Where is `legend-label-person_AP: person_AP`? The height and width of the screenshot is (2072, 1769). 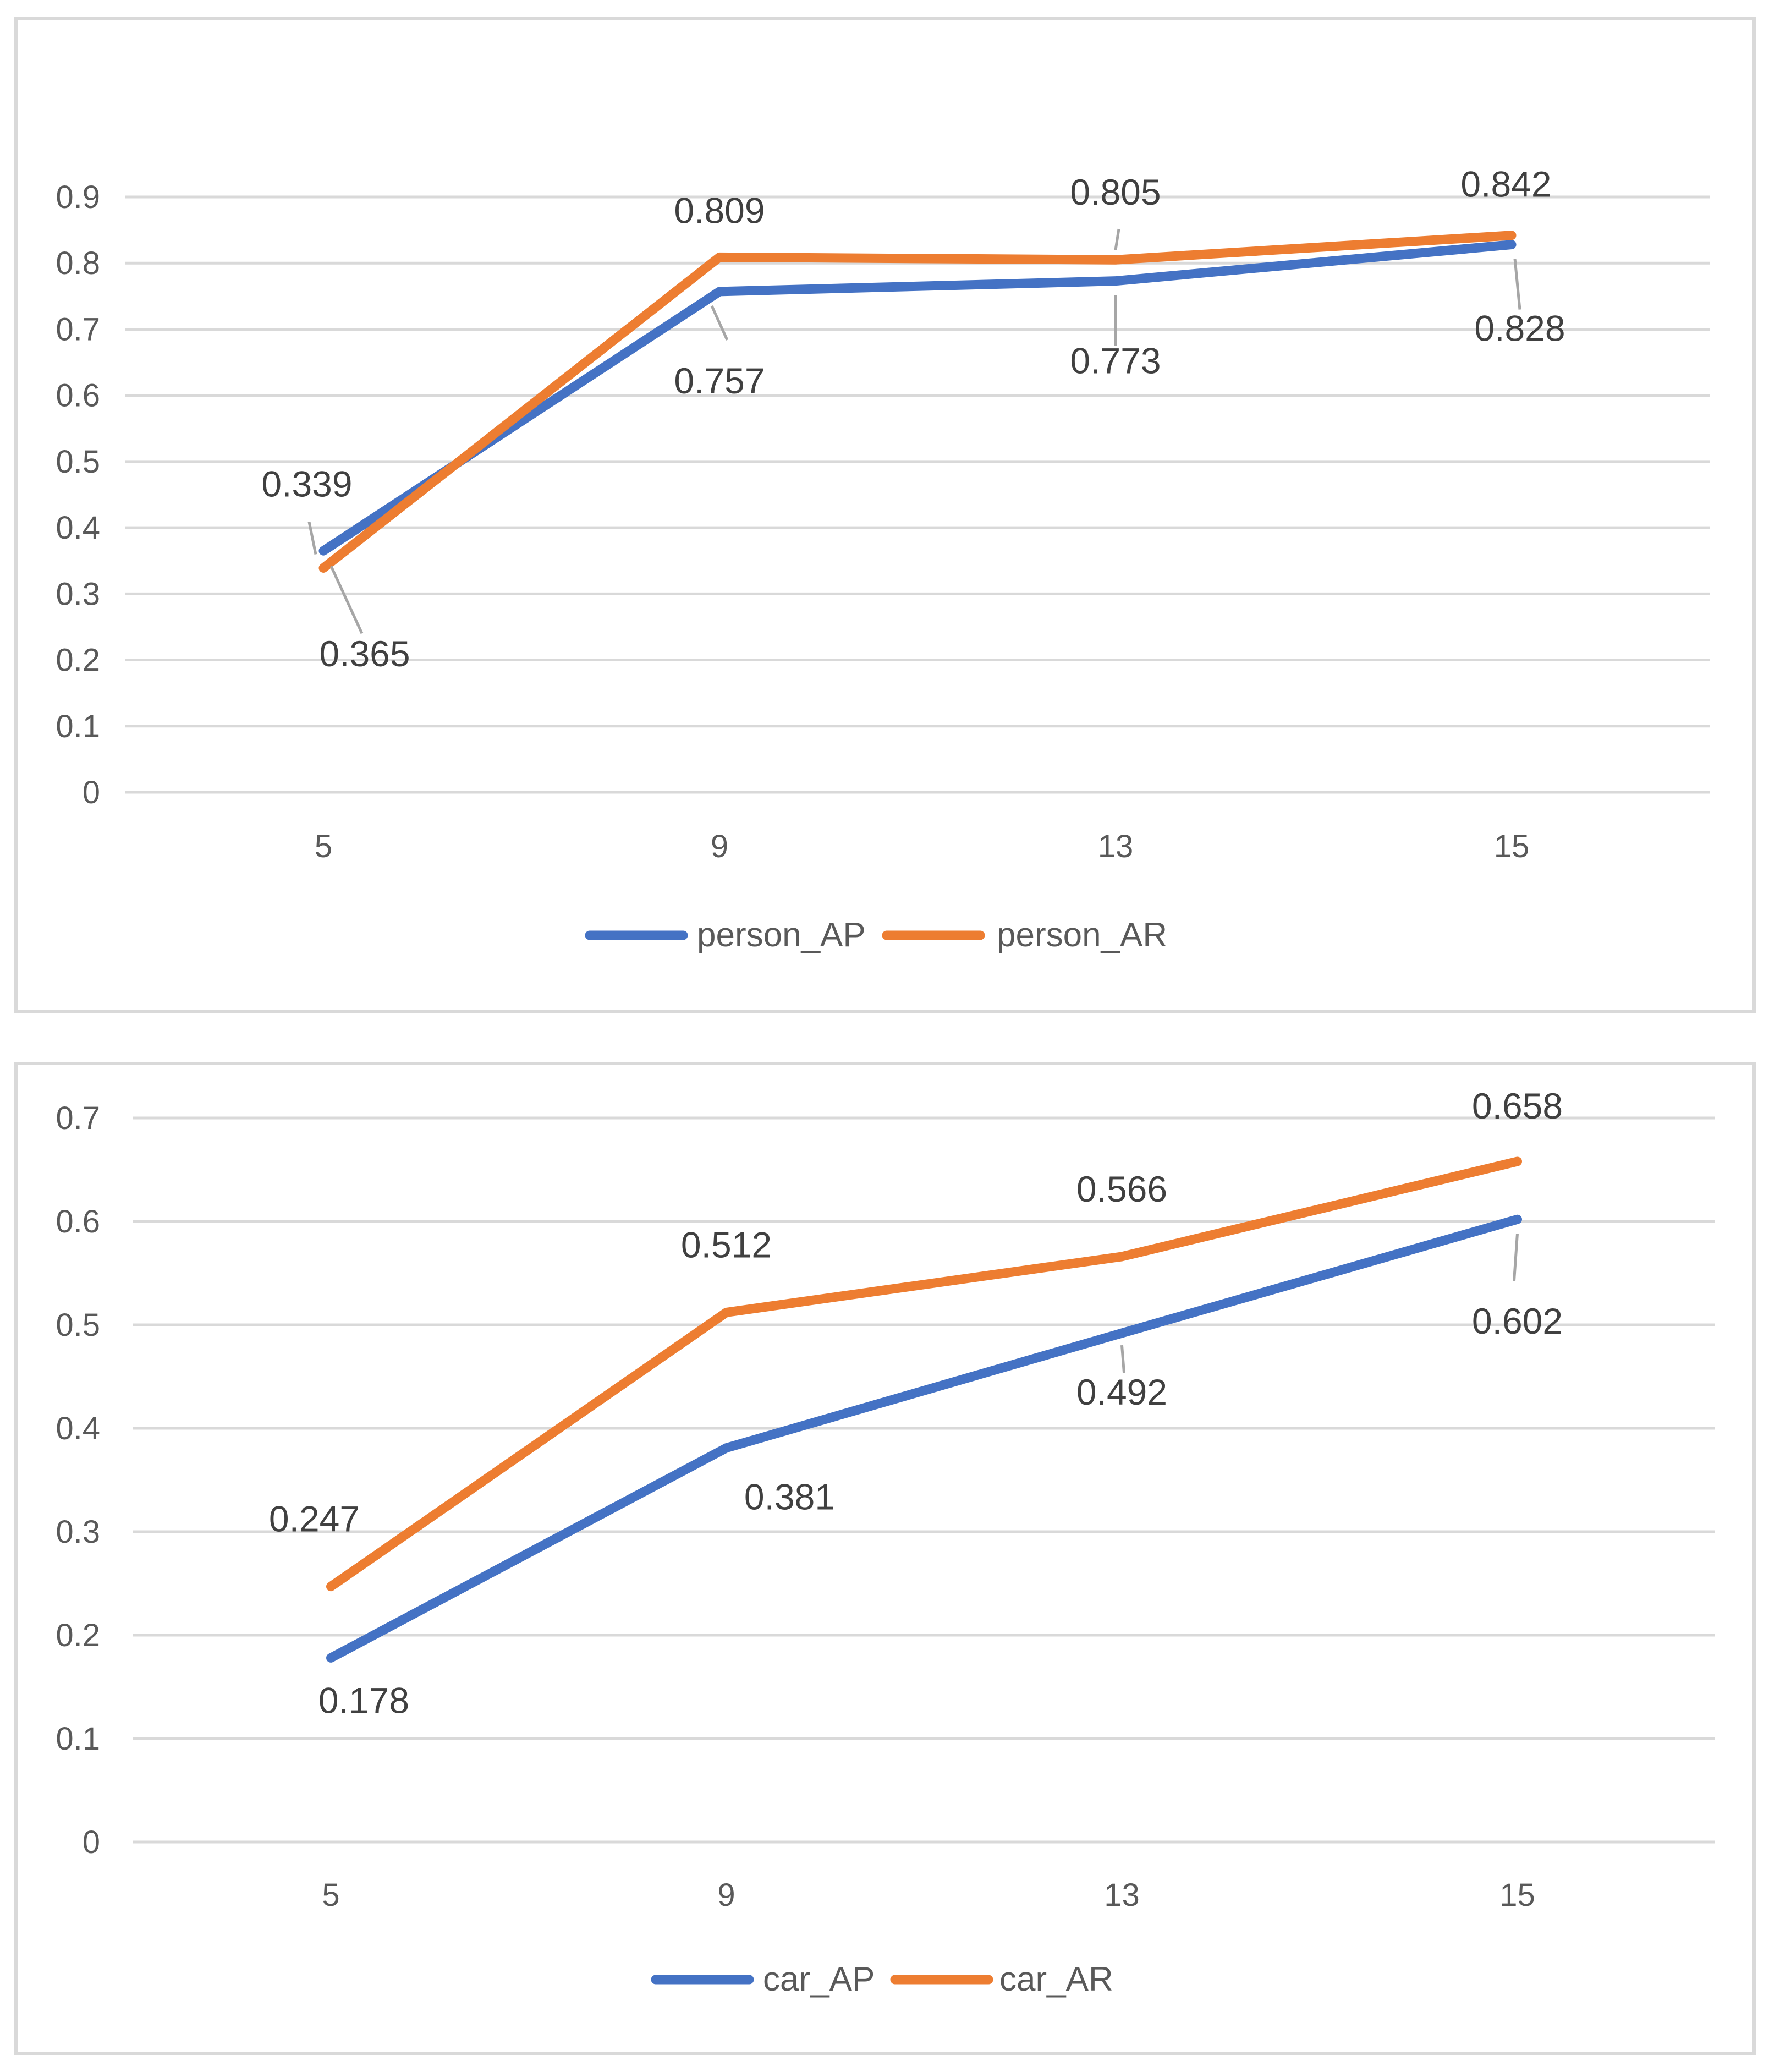 legend-label-person_AP: person_AP is located at coordinates (781, 935).